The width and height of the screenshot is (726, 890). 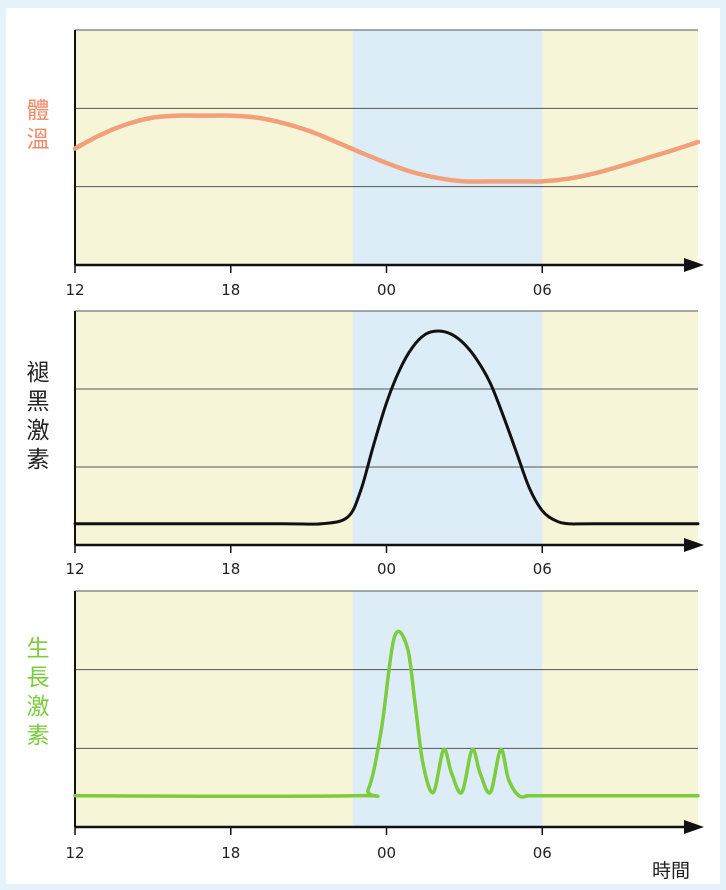 I want to click on y-axis-label-growth-hormone: 生長激素, so click(x=35, y=694).